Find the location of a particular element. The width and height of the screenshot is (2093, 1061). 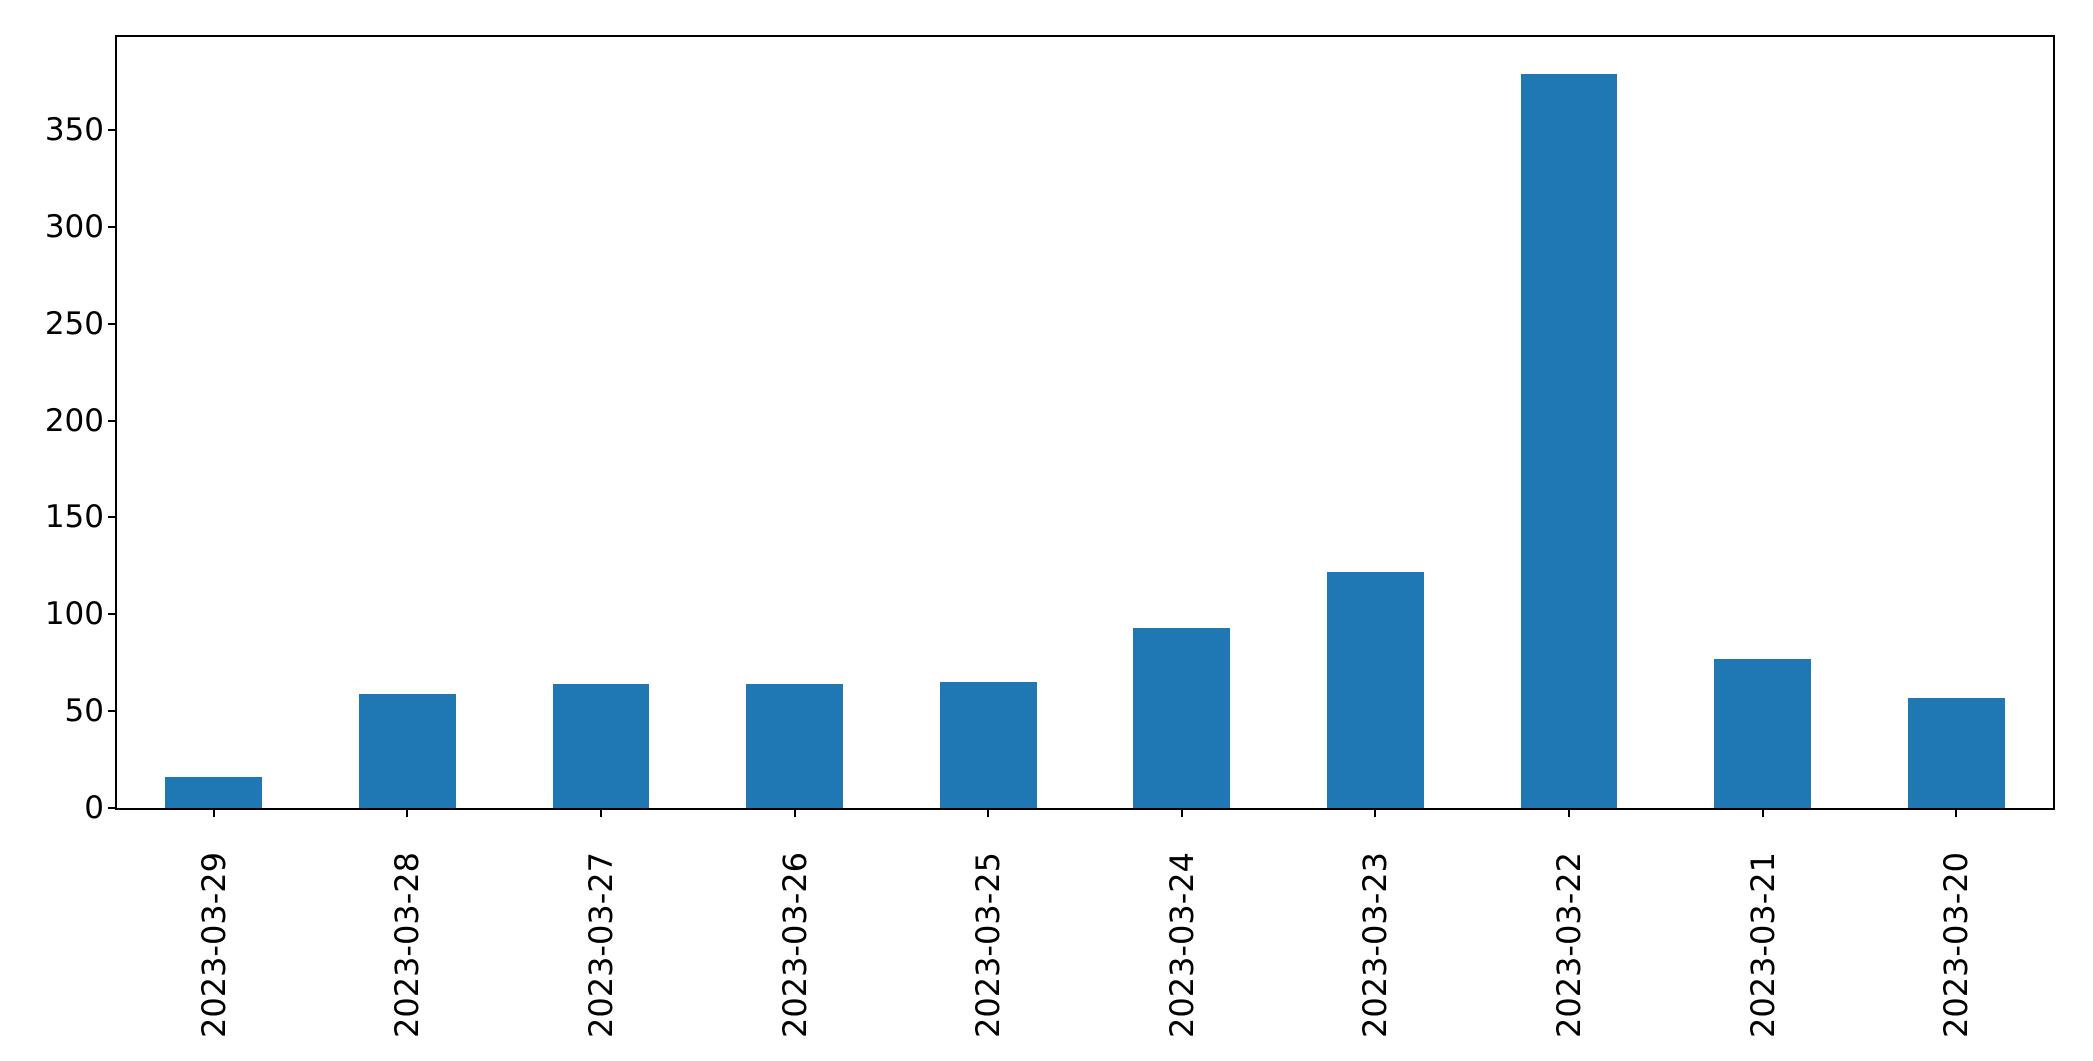

y-tick-label-300: 300 is located at coordinates (74, 226).